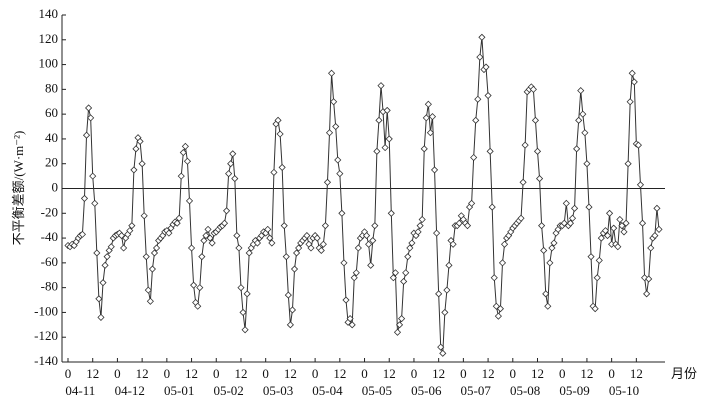  What do you see at coordinates (49, 38) in the screenshot?
I see `y-tick-label: 120` at bounding box center [49, 38].